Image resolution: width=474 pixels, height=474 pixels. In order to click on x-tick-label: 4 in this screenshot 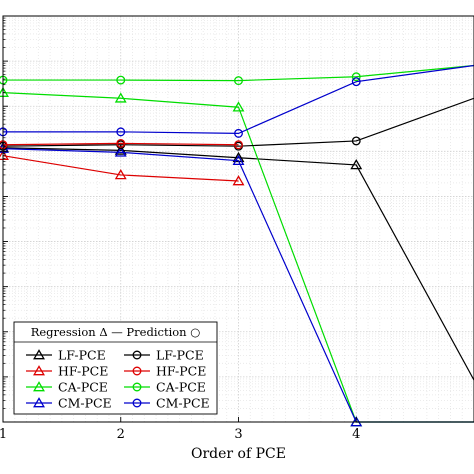, I will do `click(356, 434)`.